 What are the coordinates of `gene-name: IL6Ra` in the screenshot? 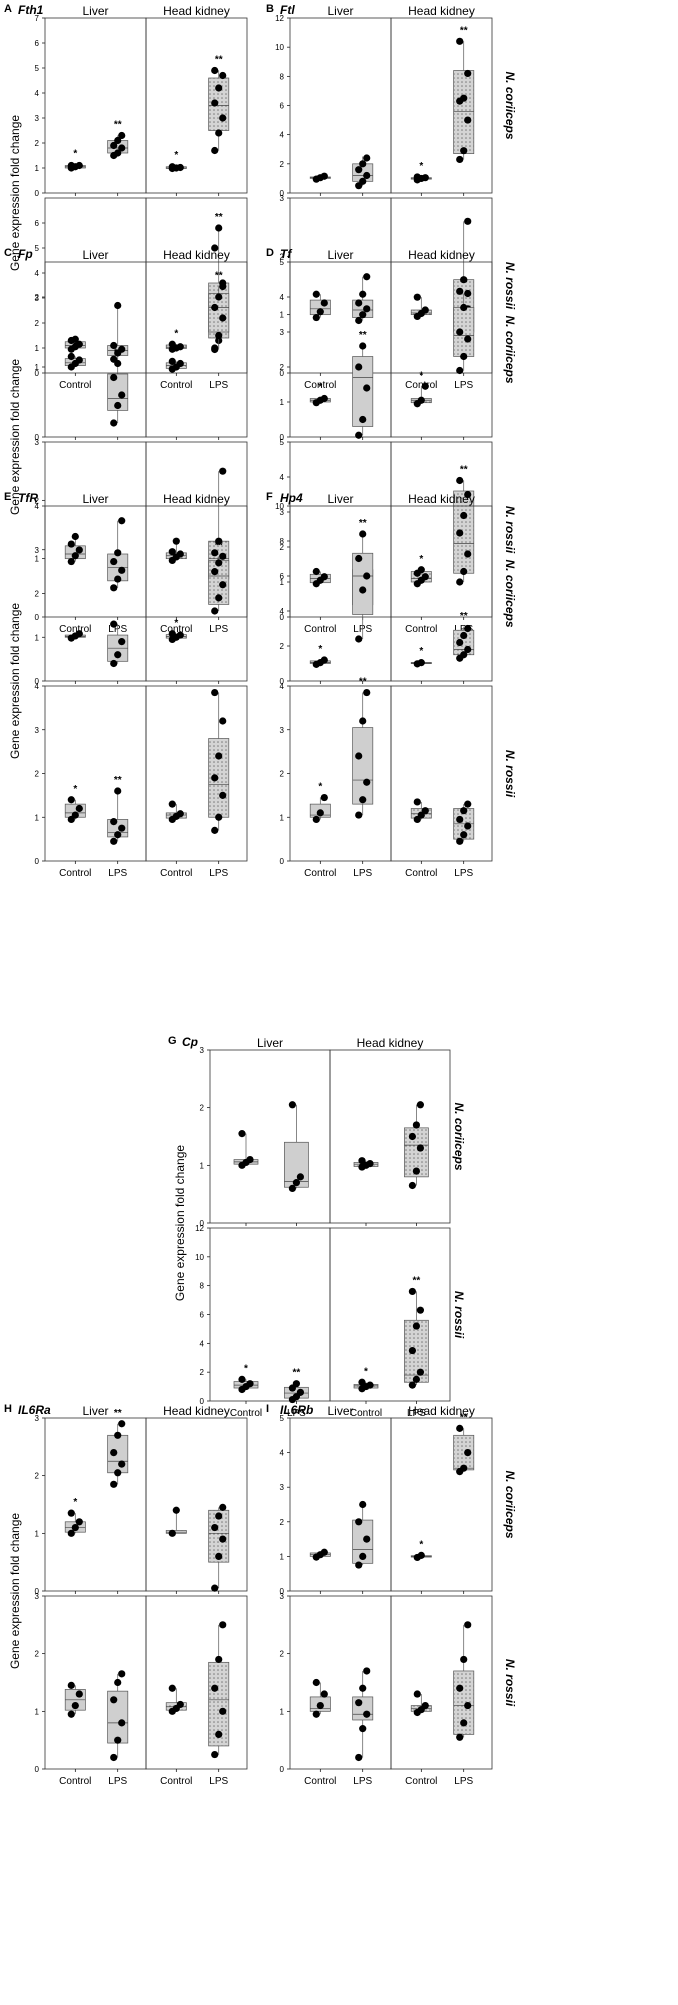 It's located at (34, 1410).